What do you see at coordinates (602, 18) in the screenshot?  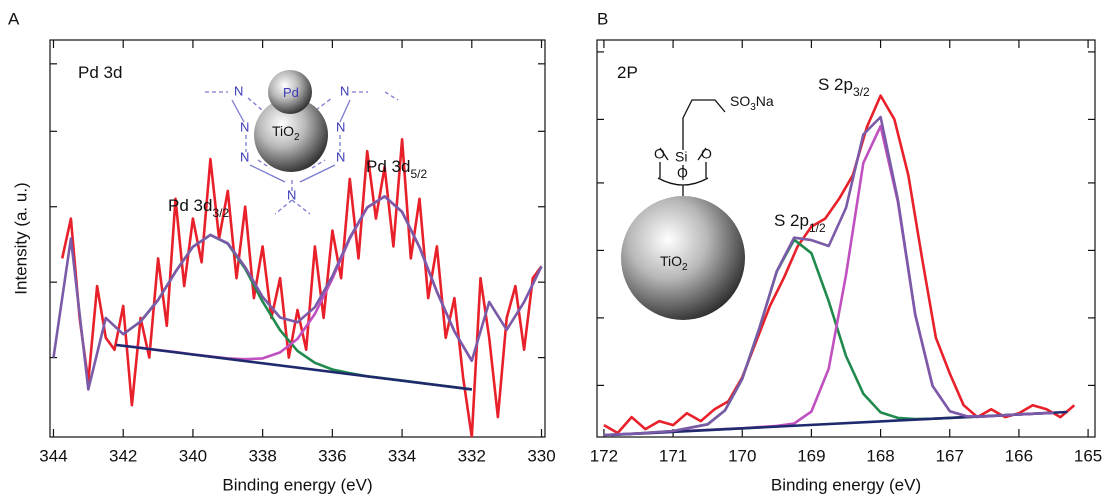 I see `panel-label: B` at bounding box center [602, 18].